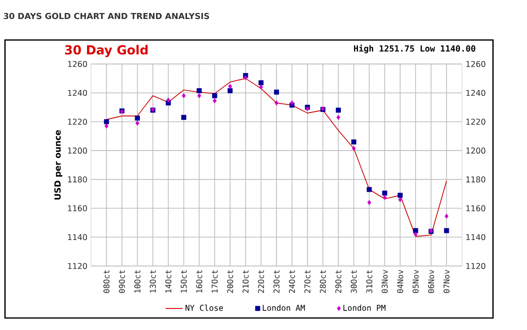  I want to click on text: High 1251.75 Low 1140.00, so click(415, 49).